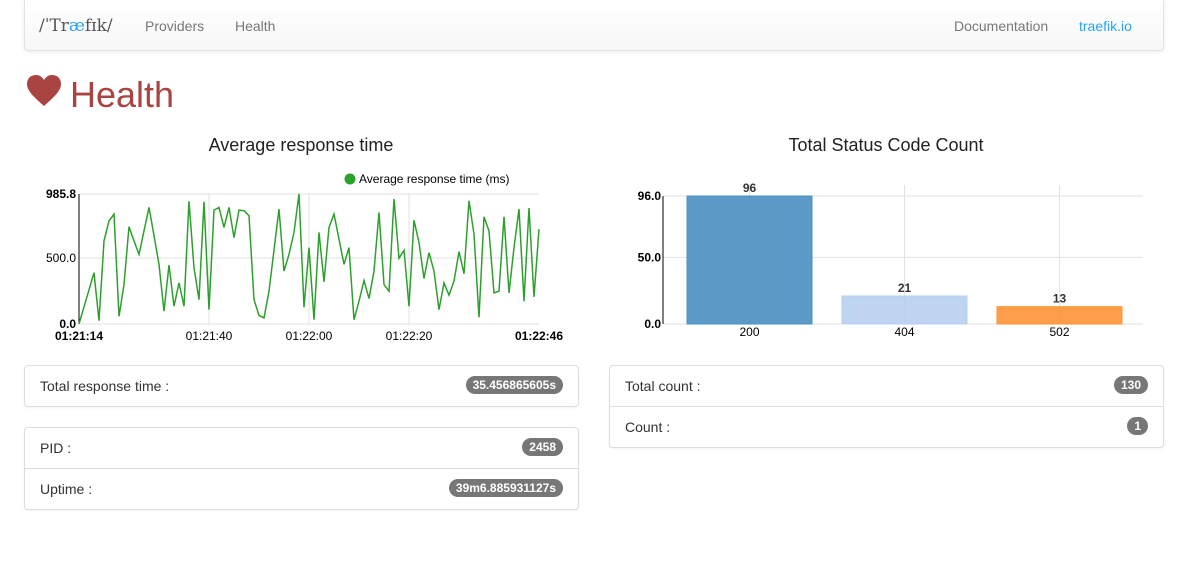 The height and width of the screenshot is (567, 1186). What do you see at coordinates (61, 258) in the screenshot?
I see `y-tick-label: 500.0` at bounding box center [61, 258].